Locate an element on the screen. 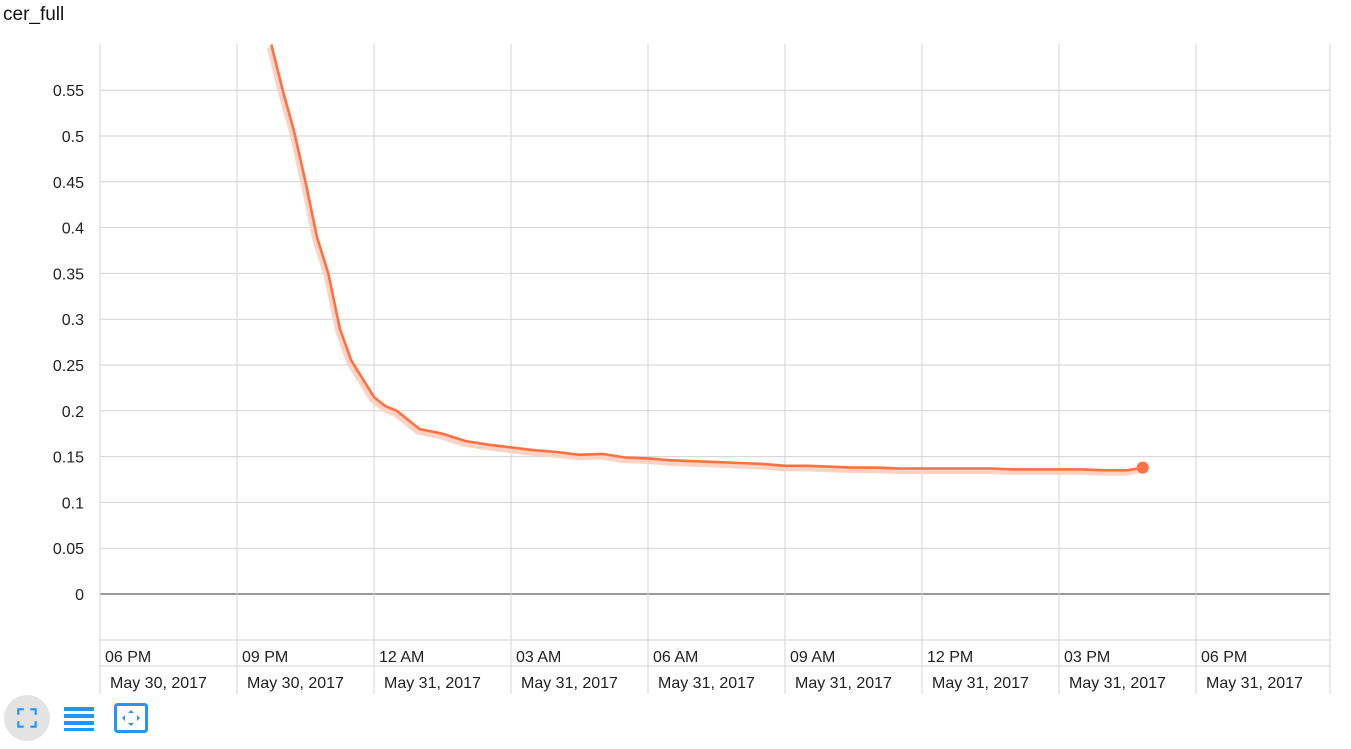 Image resolution: width=1351 pixels, height=749 pixels. toggle-log-scale-button is located at coordinates (79, 718).